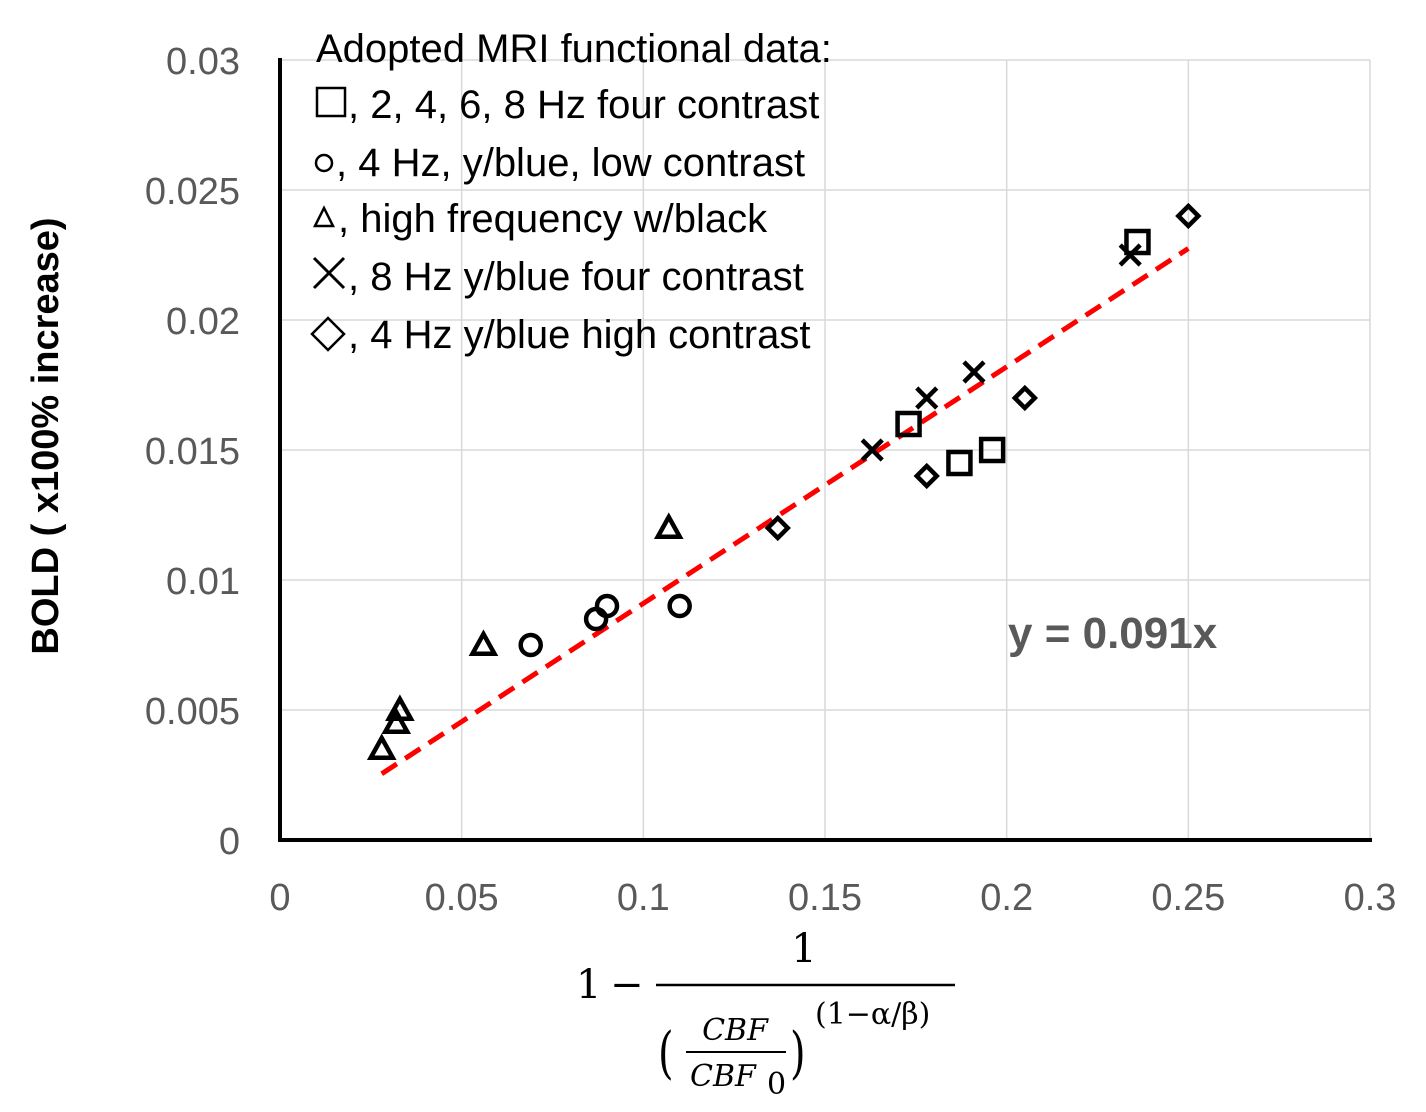 This screenshot has height=1112, width=1426. Describe the element at coordinates (203, 582) in the screenshot. I see `y-tick-label: 0.01` at that location.